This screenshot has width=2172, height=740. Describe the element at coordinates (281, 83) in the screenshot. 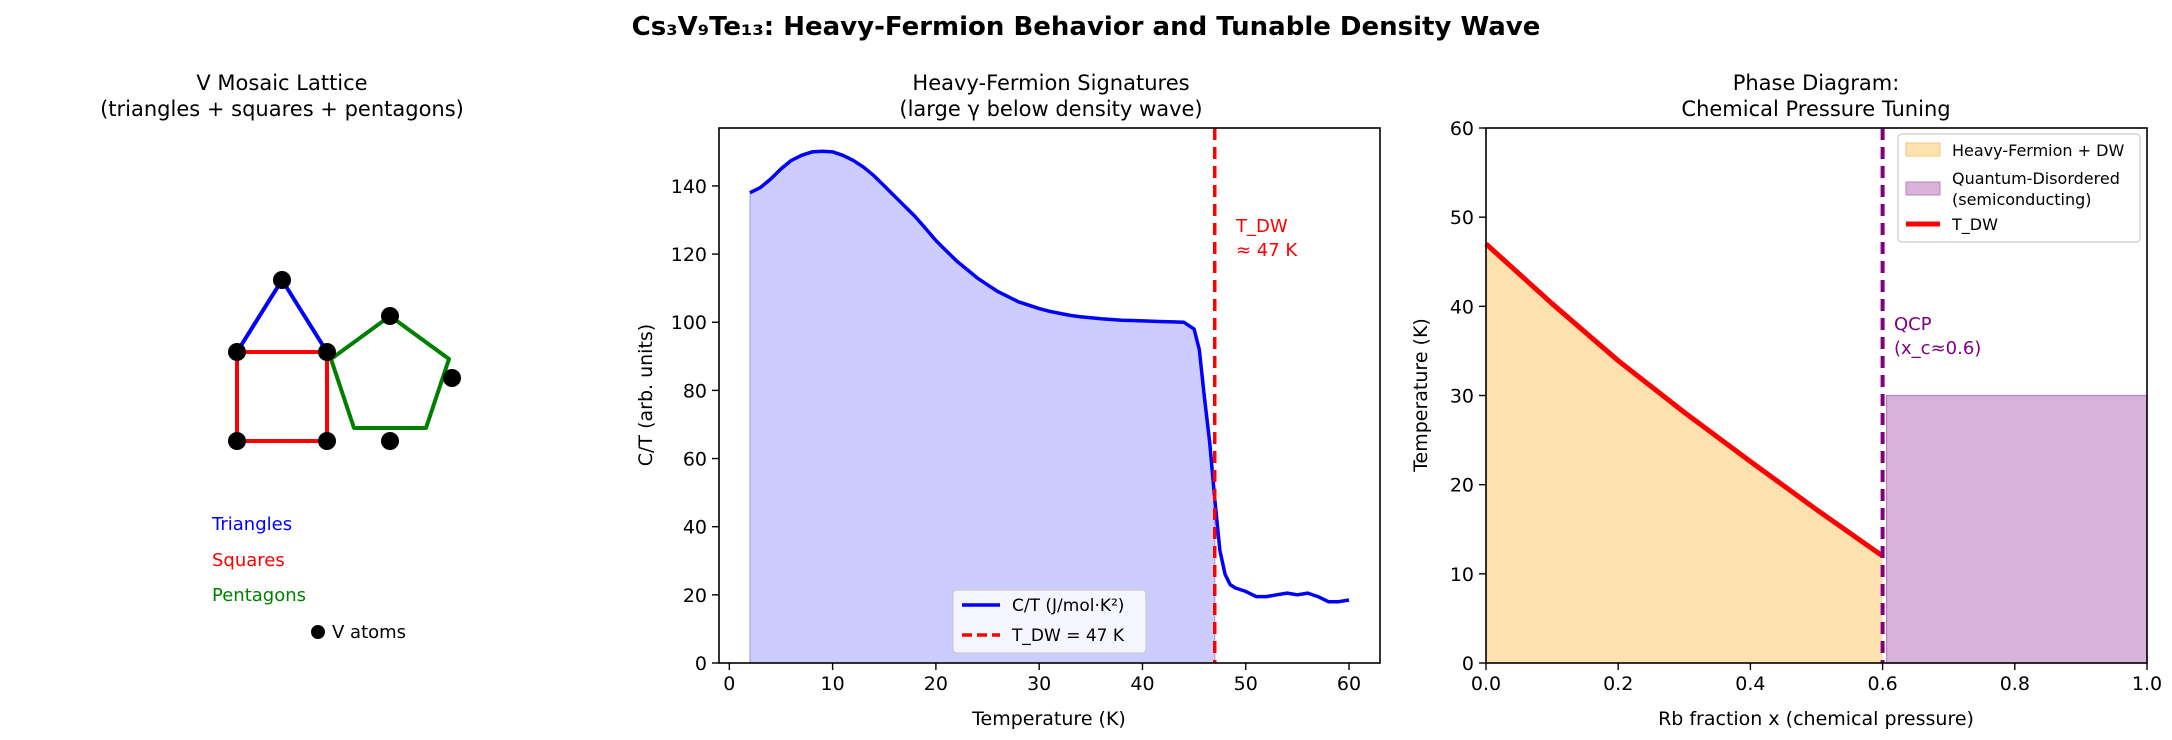

I see `lattice-title-line1: V Mosaic Lattice` at that location.